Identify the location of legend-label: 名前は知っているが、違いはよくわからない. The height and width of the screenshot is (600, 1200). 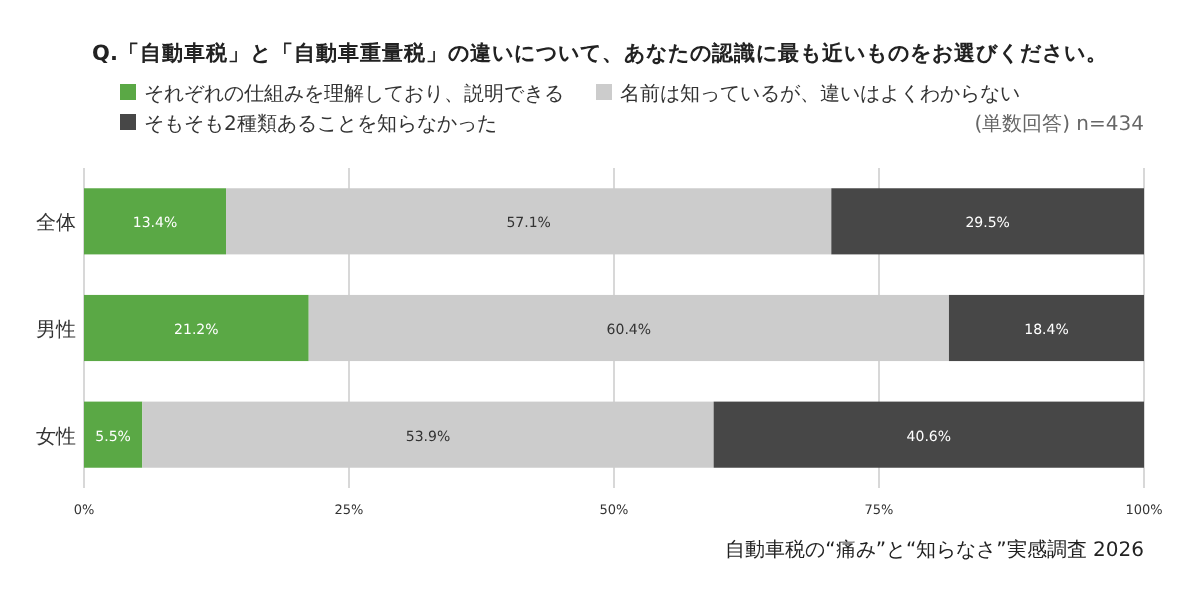
(820, 94).